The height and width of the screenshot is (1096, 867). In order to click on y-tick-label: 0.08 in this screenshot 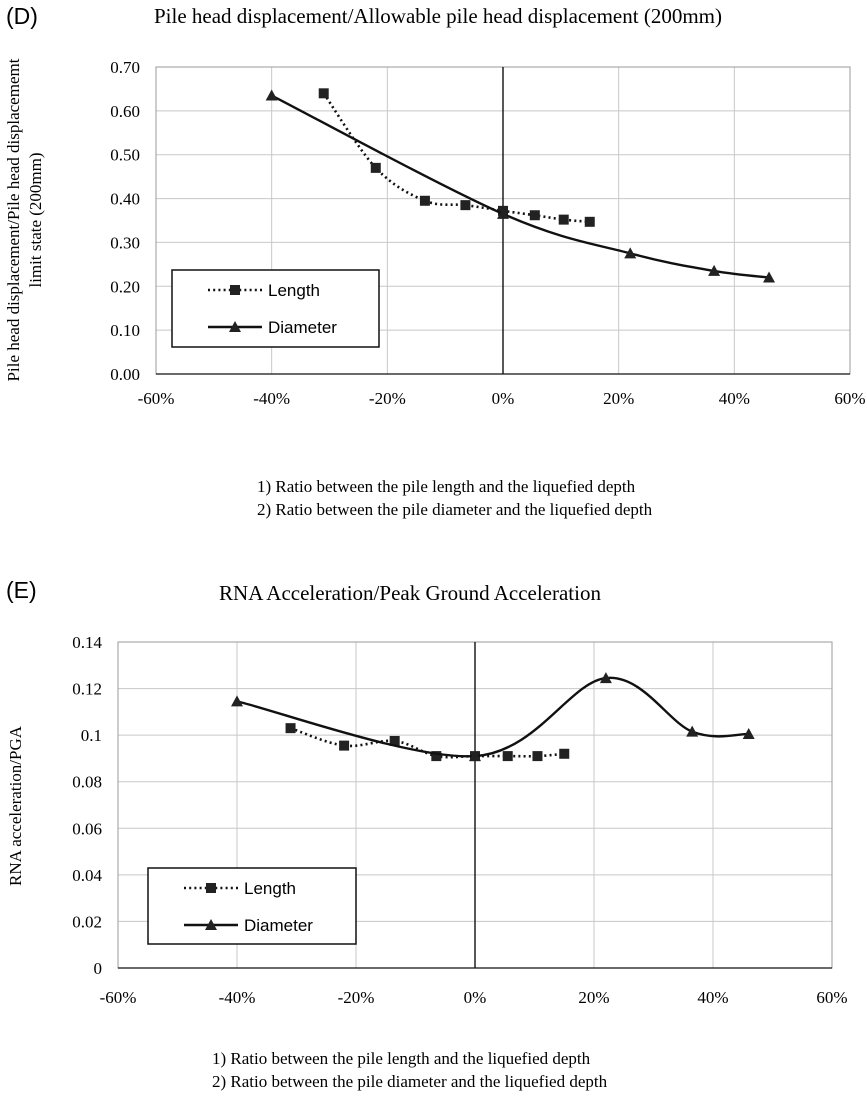, I will do `click(87, 782)`.